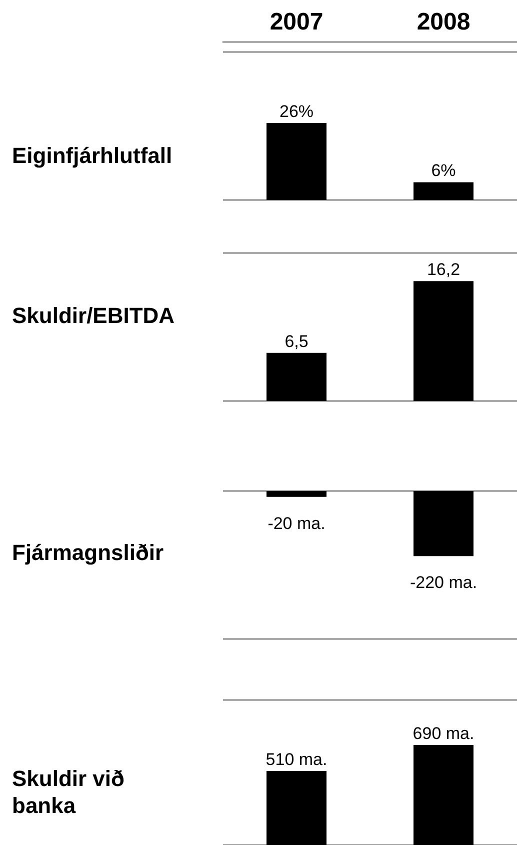  Describe the element at coordinates (297, 760) in the screenshot. I see `data-label: 510 ma.` at that location.